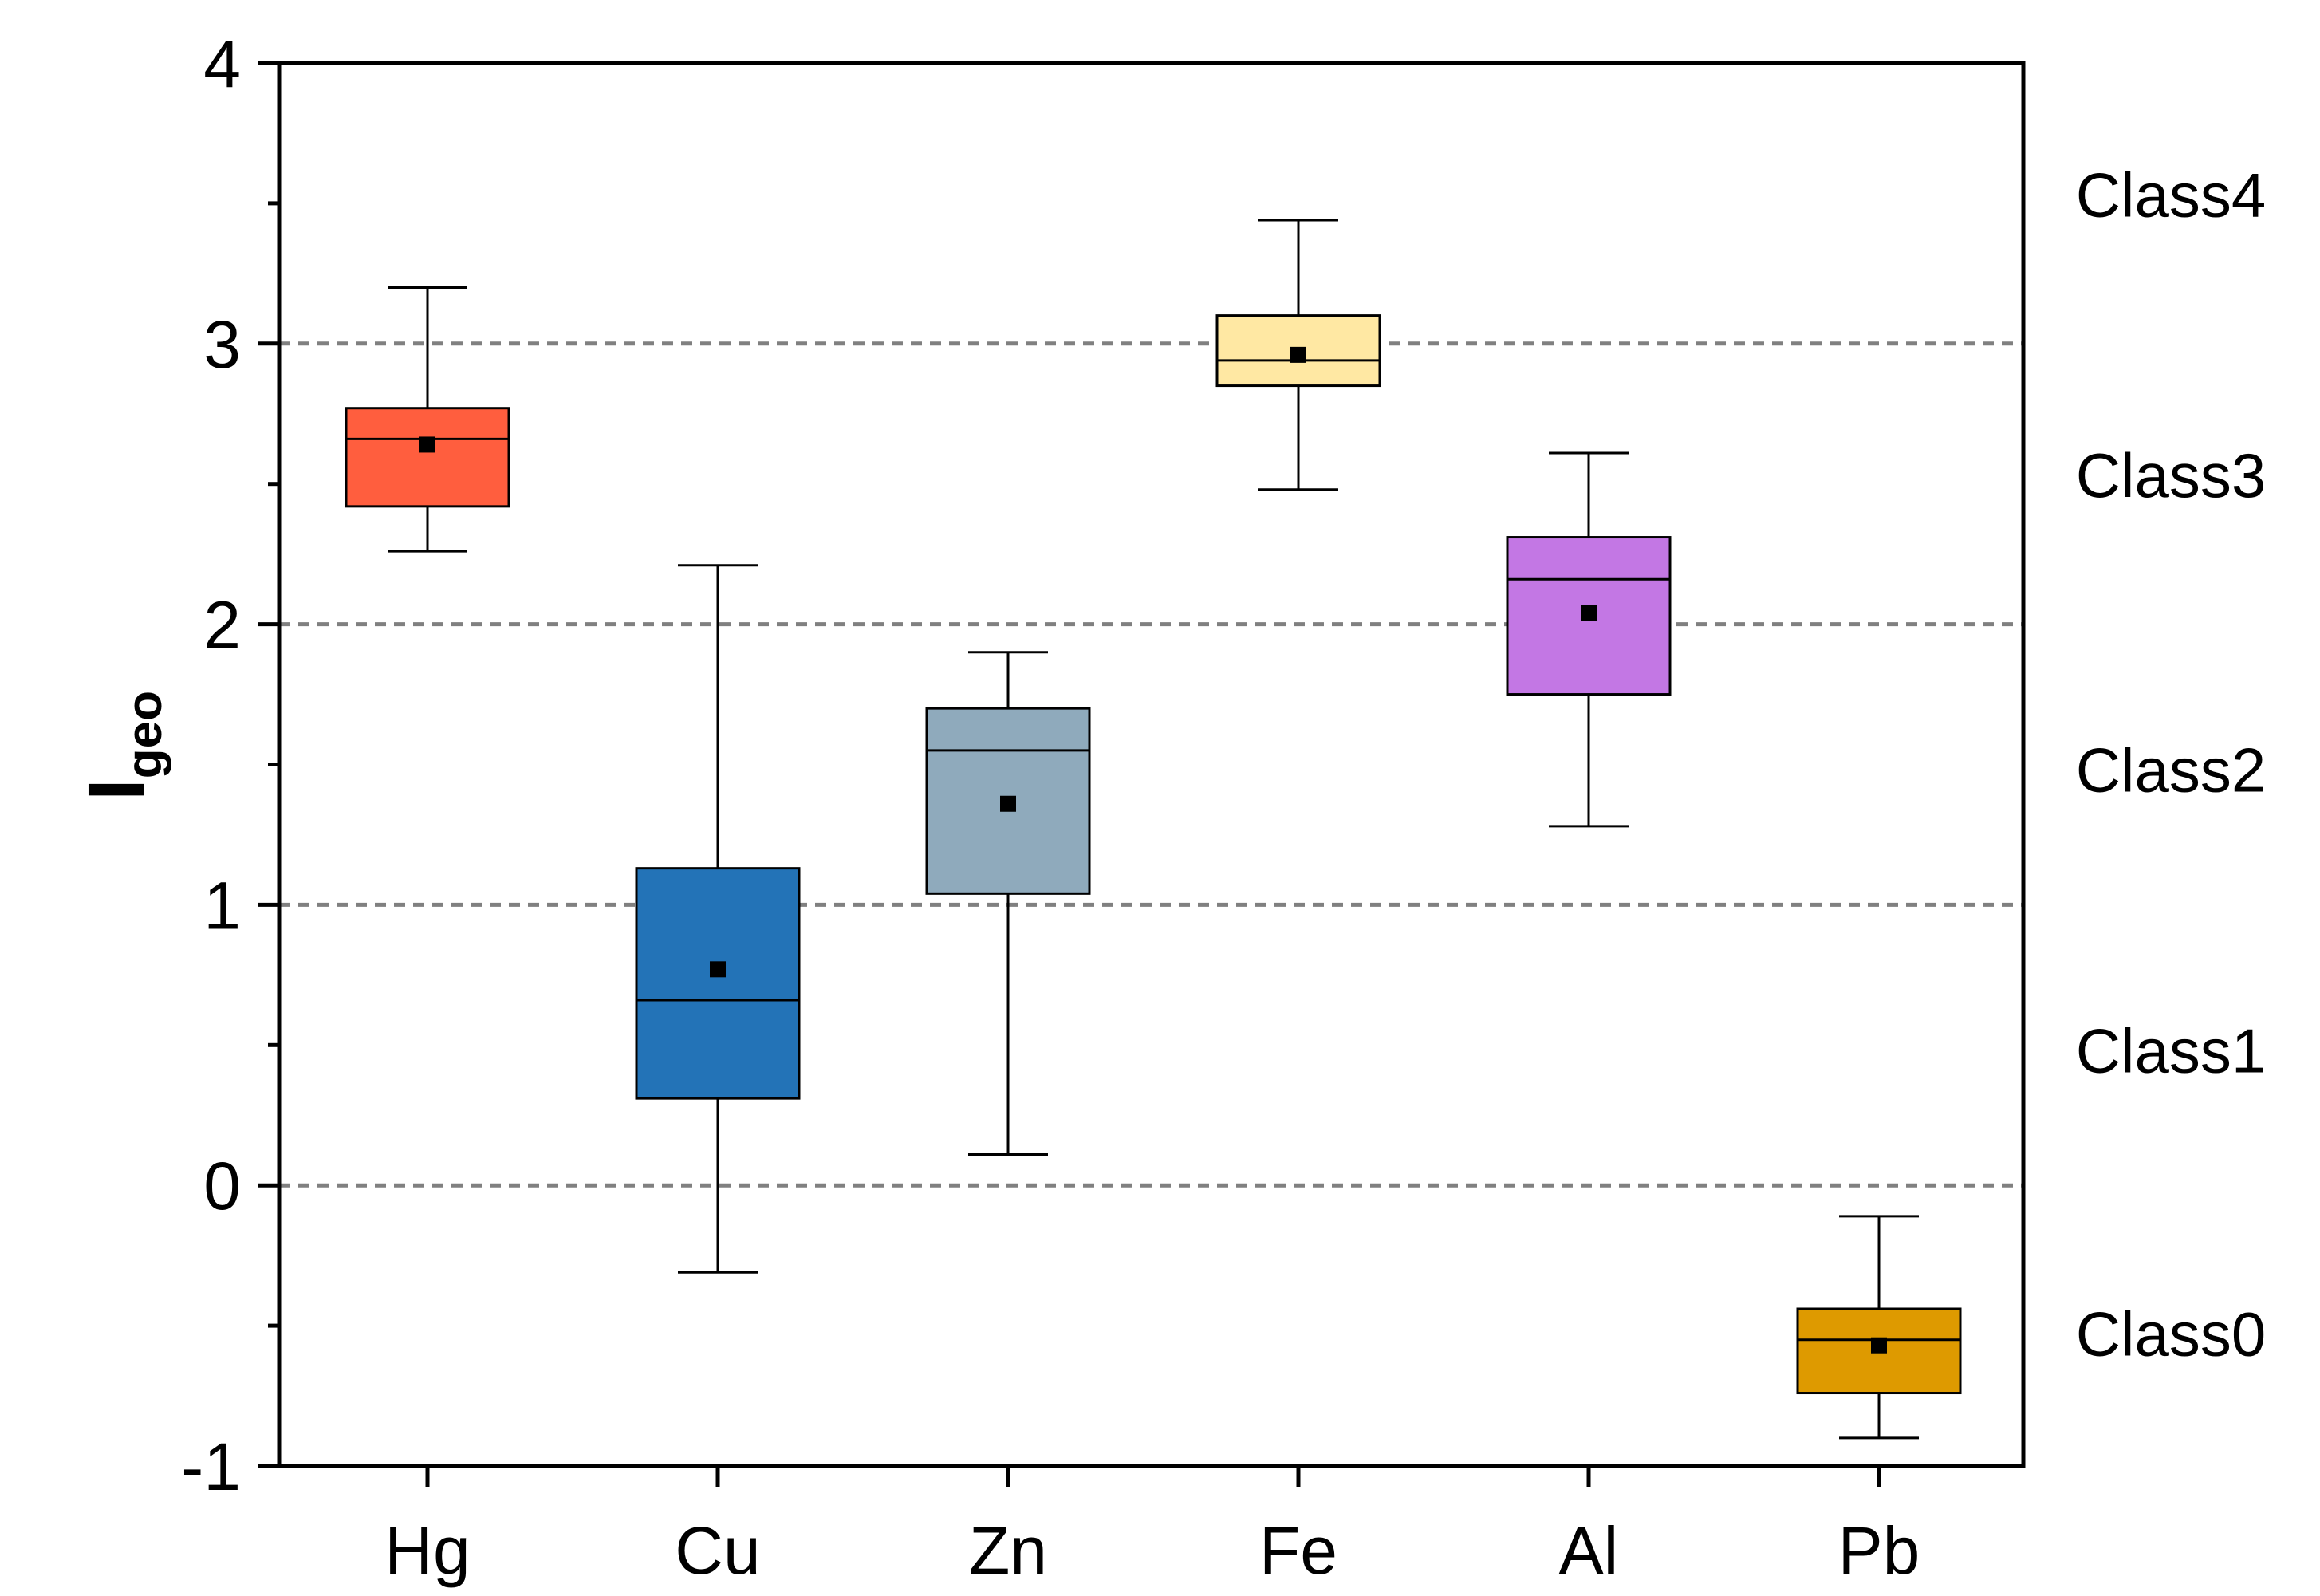  Describe the element at coordinates (1008, 904) in the screenshot. I see `box-zn` at that location.